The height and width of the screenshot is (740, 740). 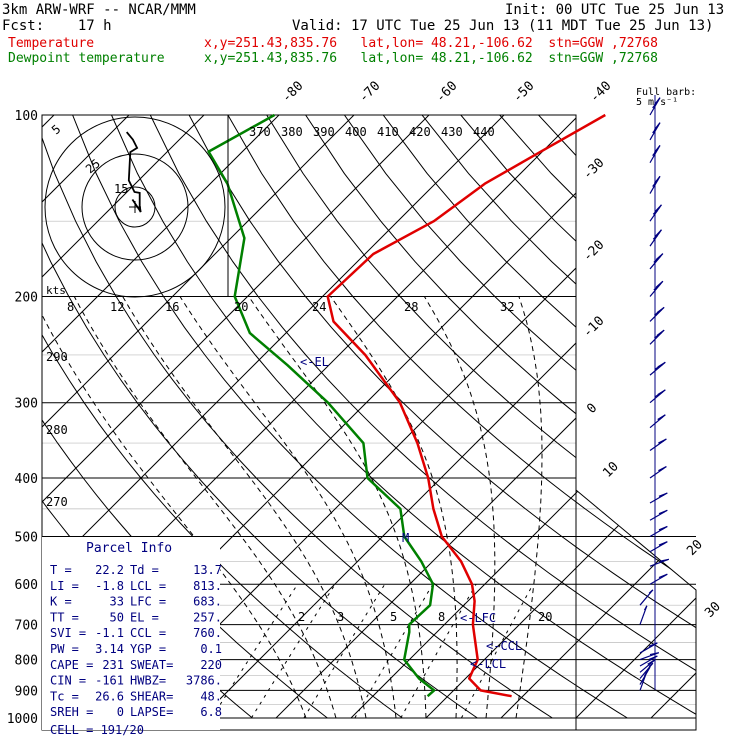 What do you see at coordinates (136, 712) in the screenshot?
I see `parcel-info-row: SREH = 0 LAPSE= 6.8` at bounding box center [136, 712].